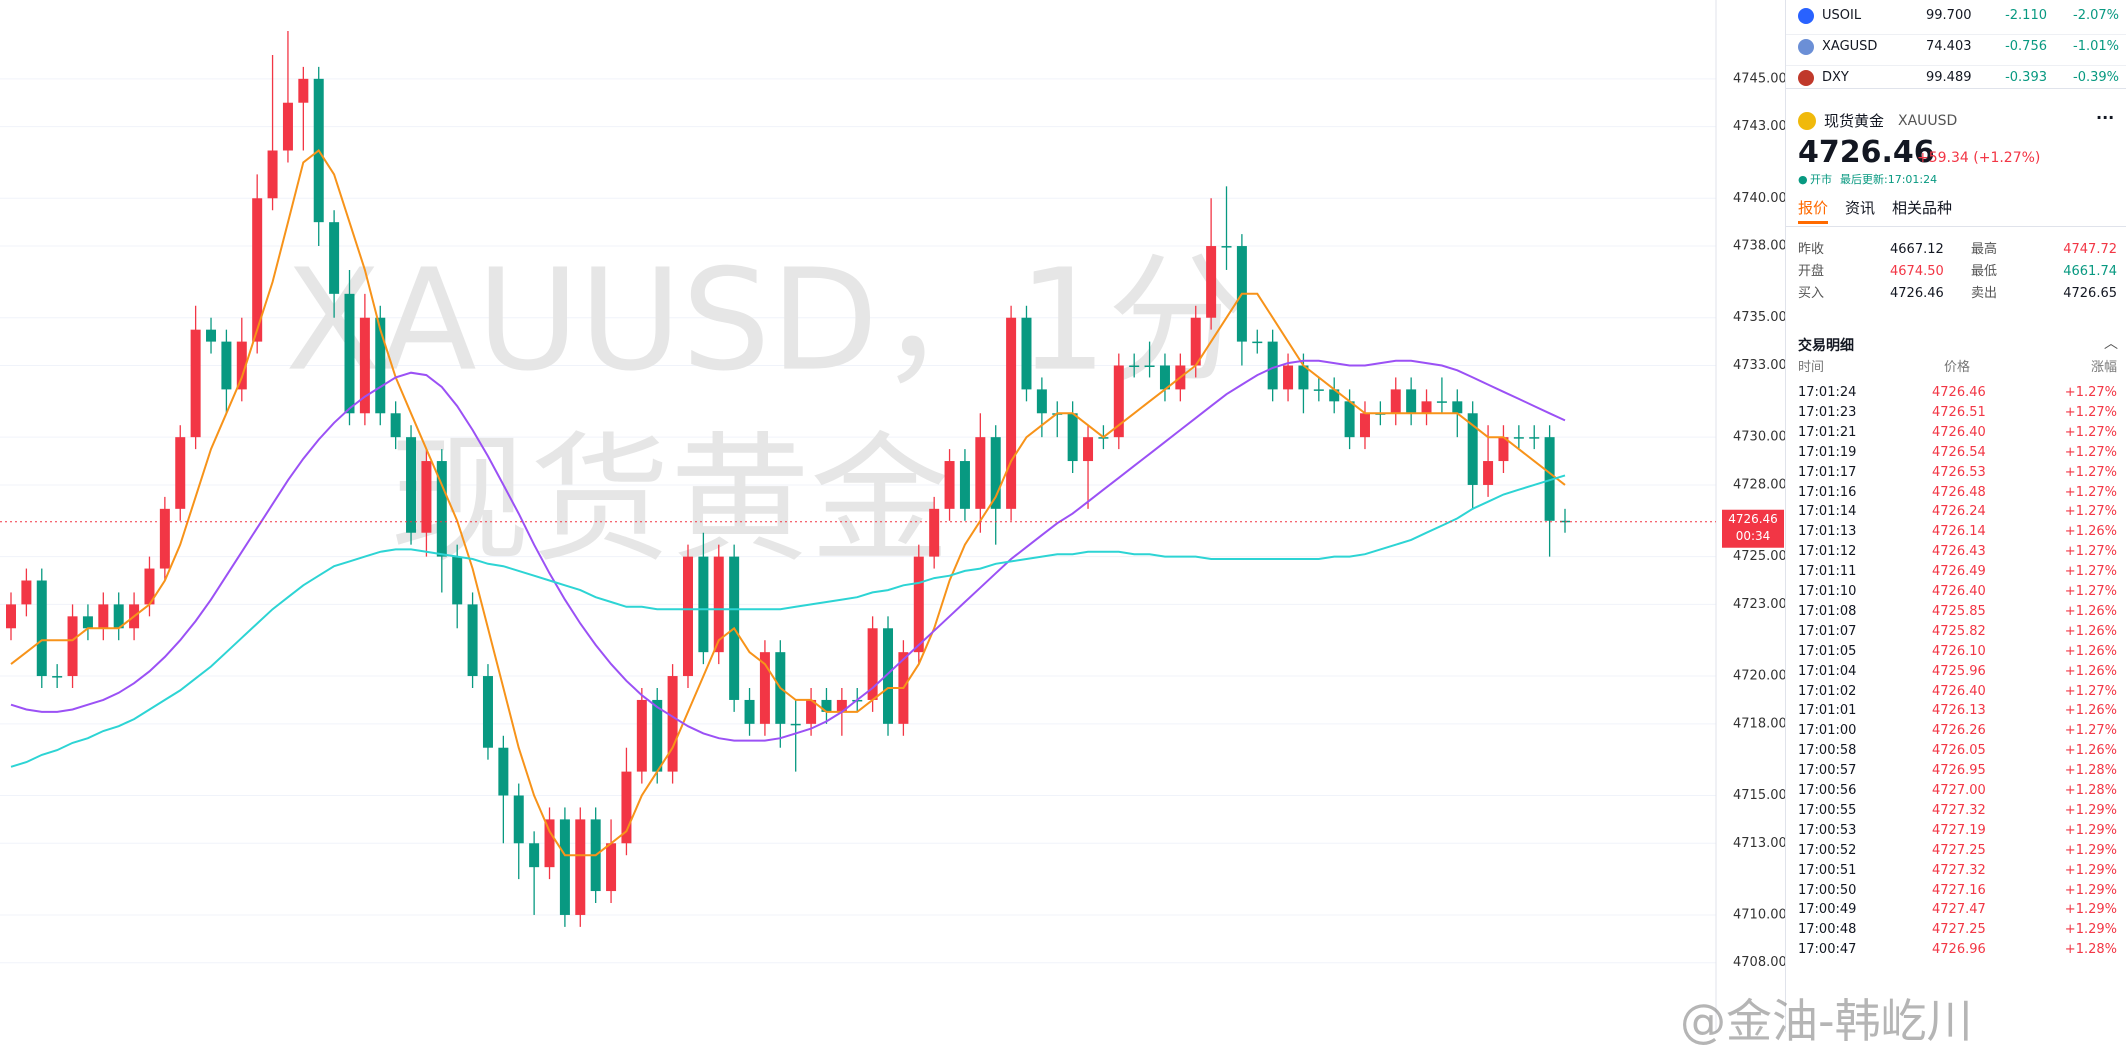  Describe the element at coordinates (1984, 293) in the screenshot. I see `stat-label: 卖出` at that location.